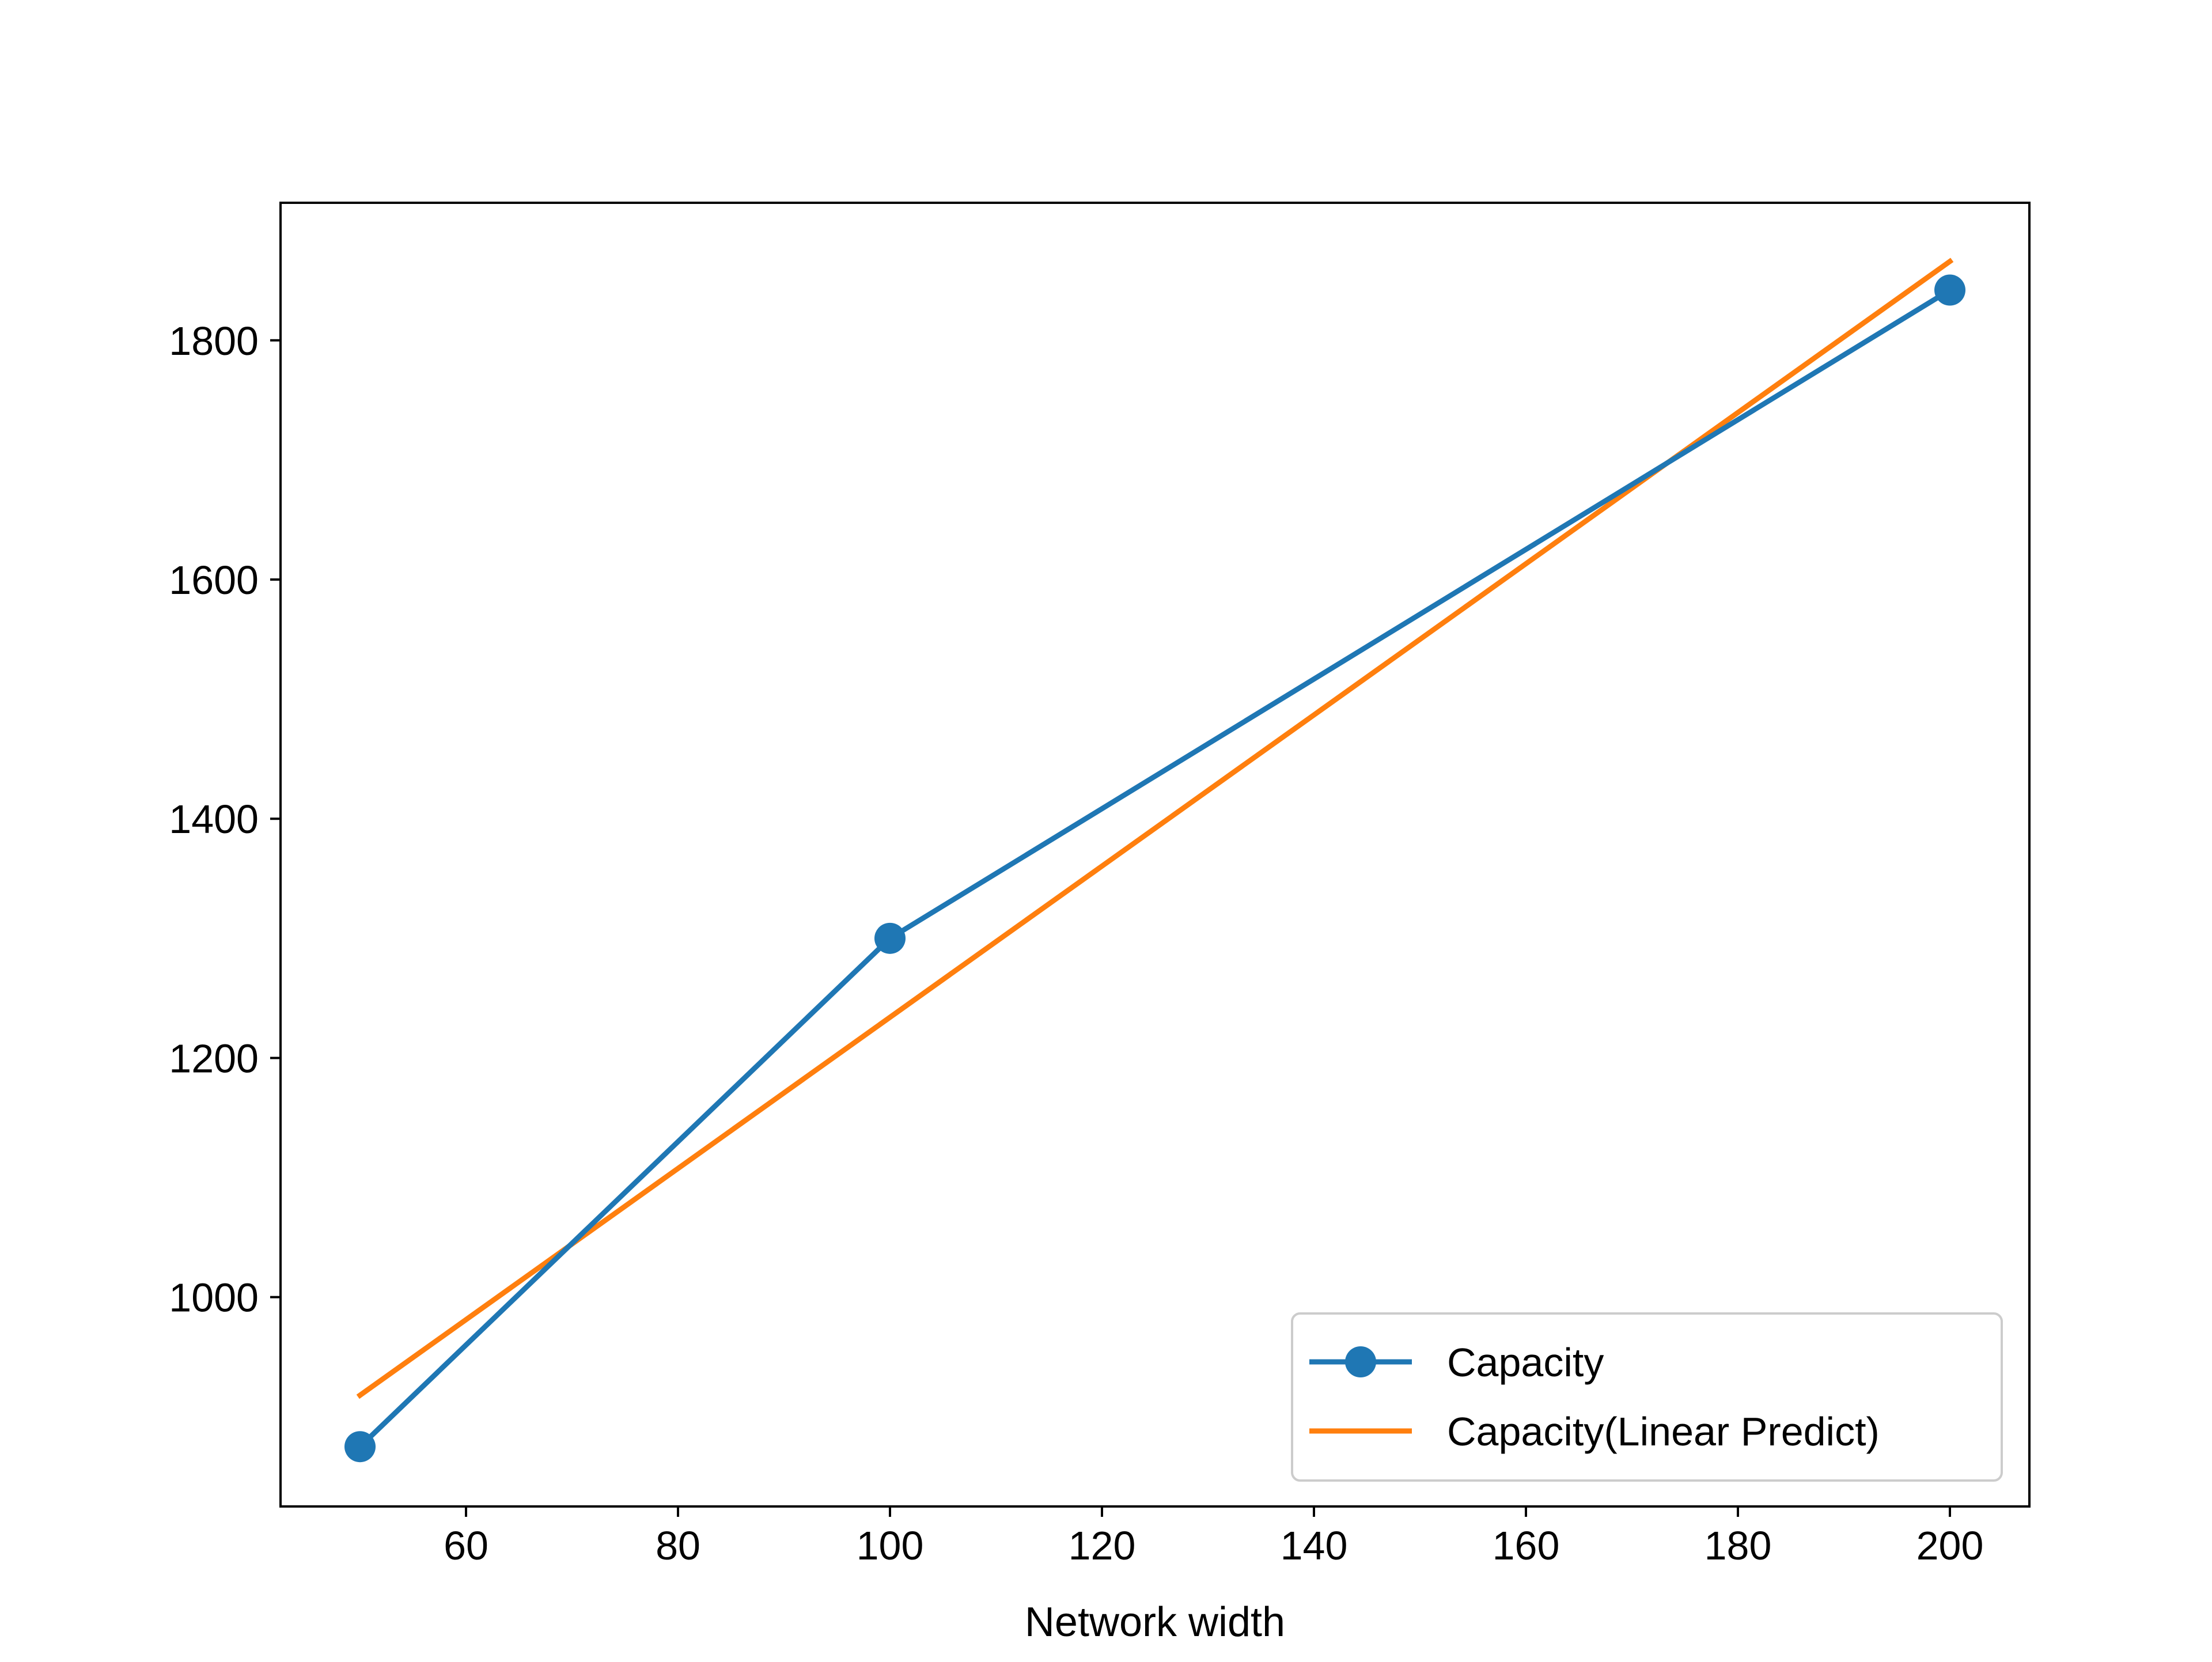 The image size is (2212, 1662). What do you see at coordinates (1155, 1622) in the screenshot?
I see `x-axis-label: Network width` at bounding box center [1155, 1622].